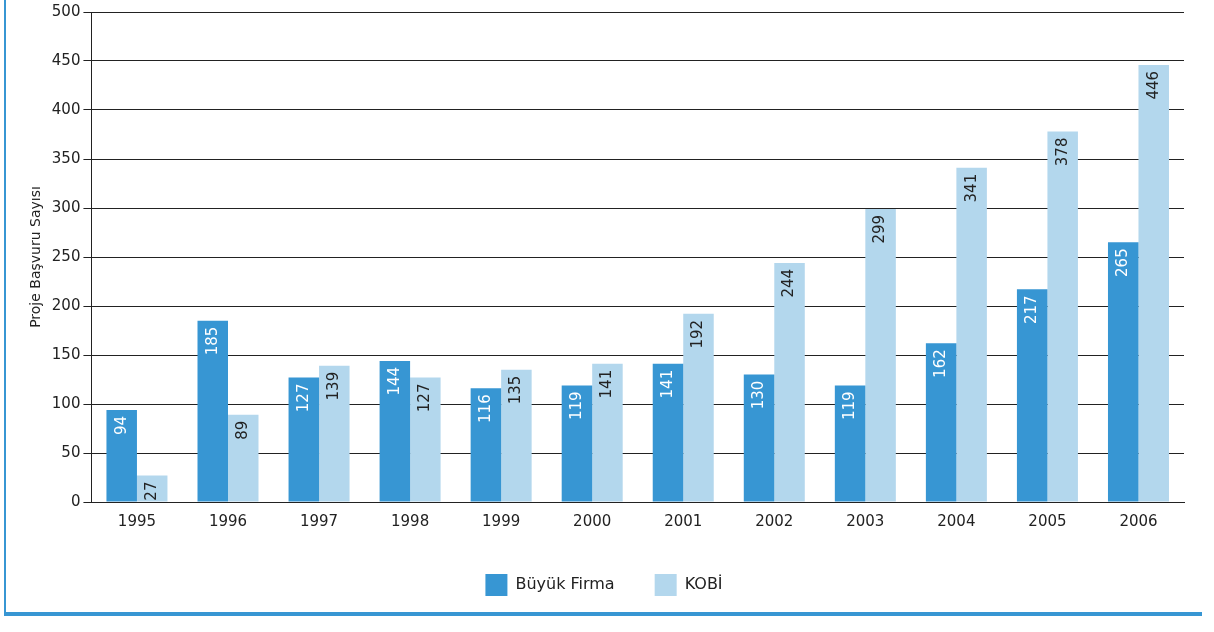  What do you see at coordinates (66, 10) in the screenshot?
I see `y-tick-label: 500` at bounding box center [66, 10].